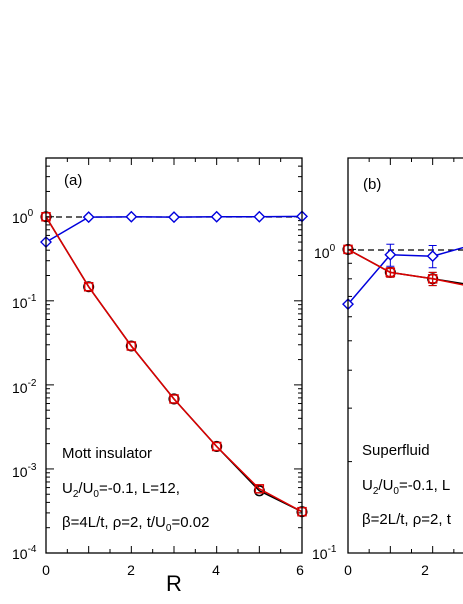 The width and height of the screenshot is (463, 604). Describe the element at coordinates (174, 583) in the screenshot. I see `panel-a-xlabel: R` at that location.